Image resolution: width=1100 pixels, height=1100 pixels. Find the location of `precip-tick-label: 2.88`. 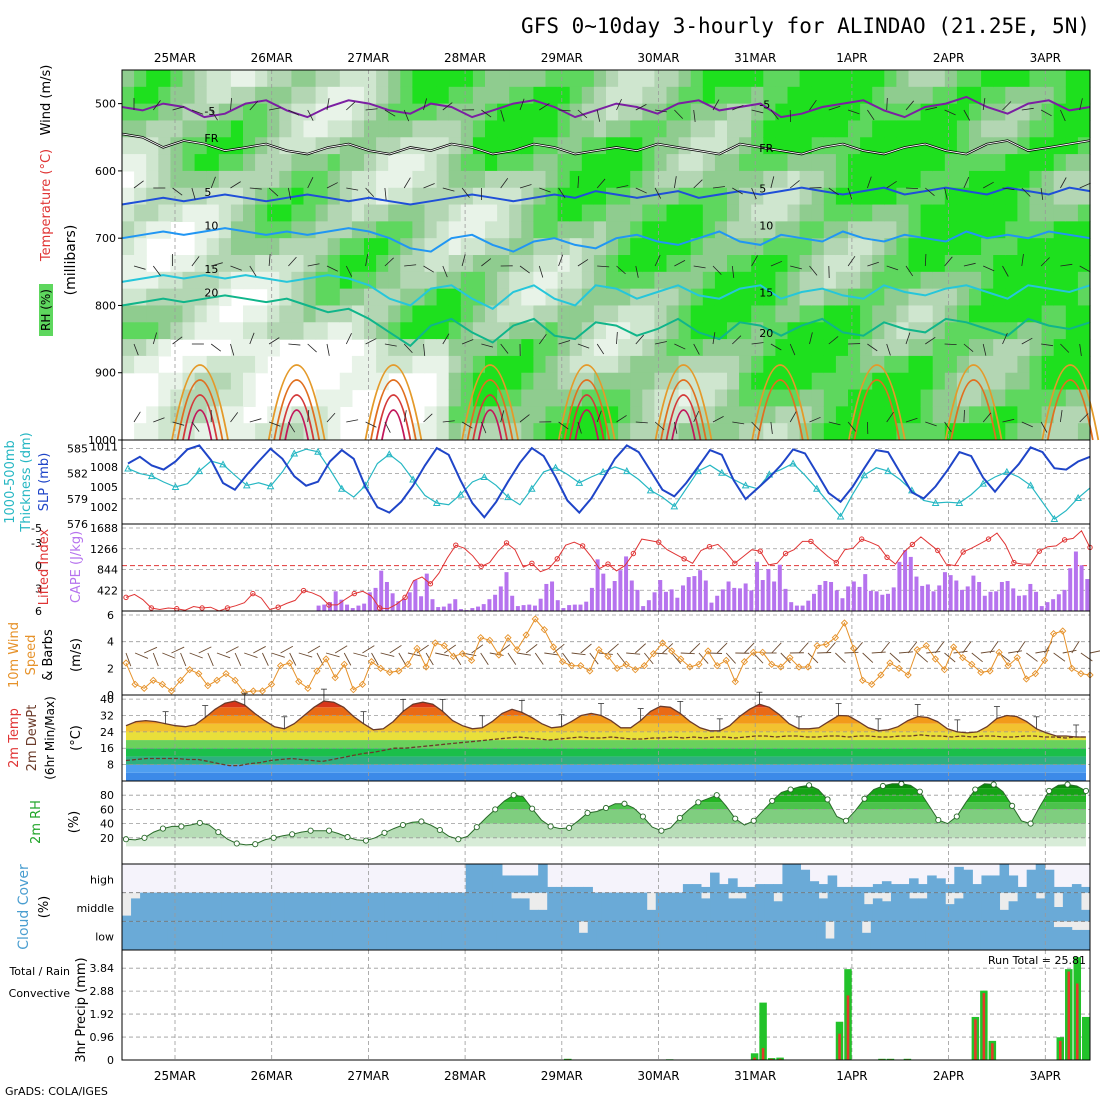

precip-tick-label: 2.88 is located at coordinates (102, 991).